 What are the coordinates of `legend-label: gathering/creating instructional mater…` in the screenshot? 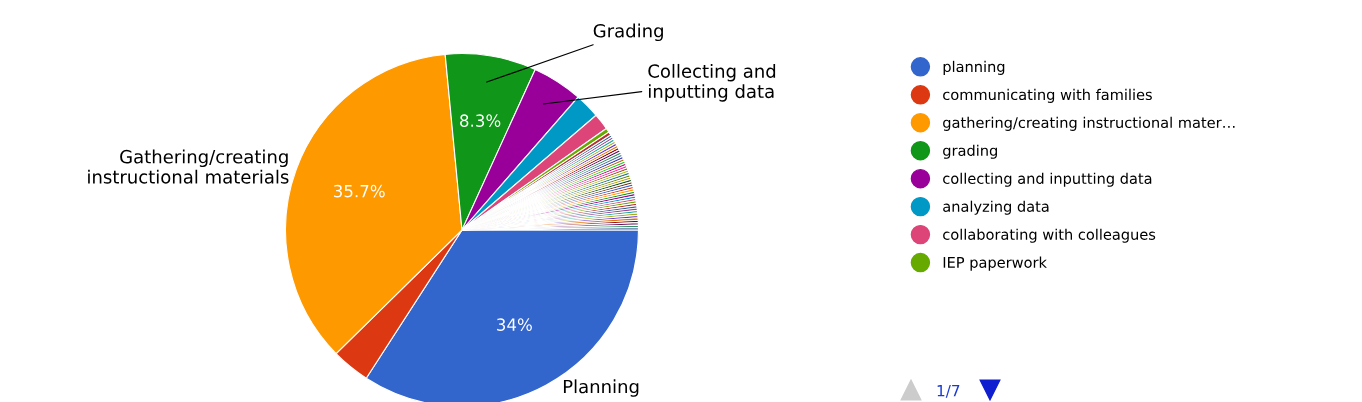 It's located at (1089, 123).